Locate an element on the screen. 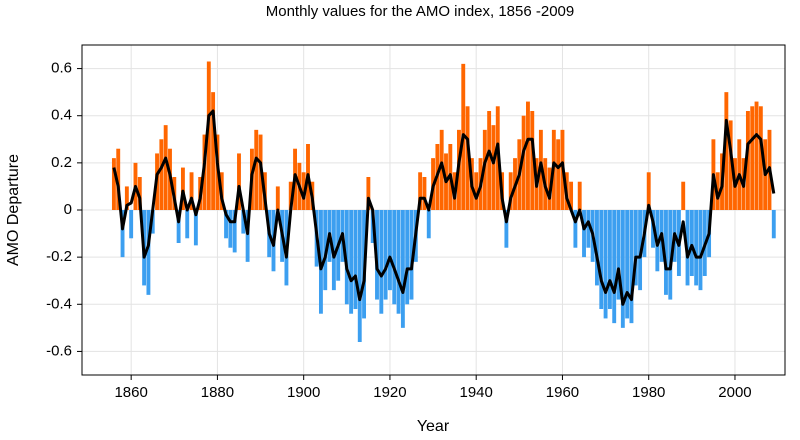 The width and height of the screenshot is (800, 440). x-tick-label: 1880 is located at coordinates (217, 392).